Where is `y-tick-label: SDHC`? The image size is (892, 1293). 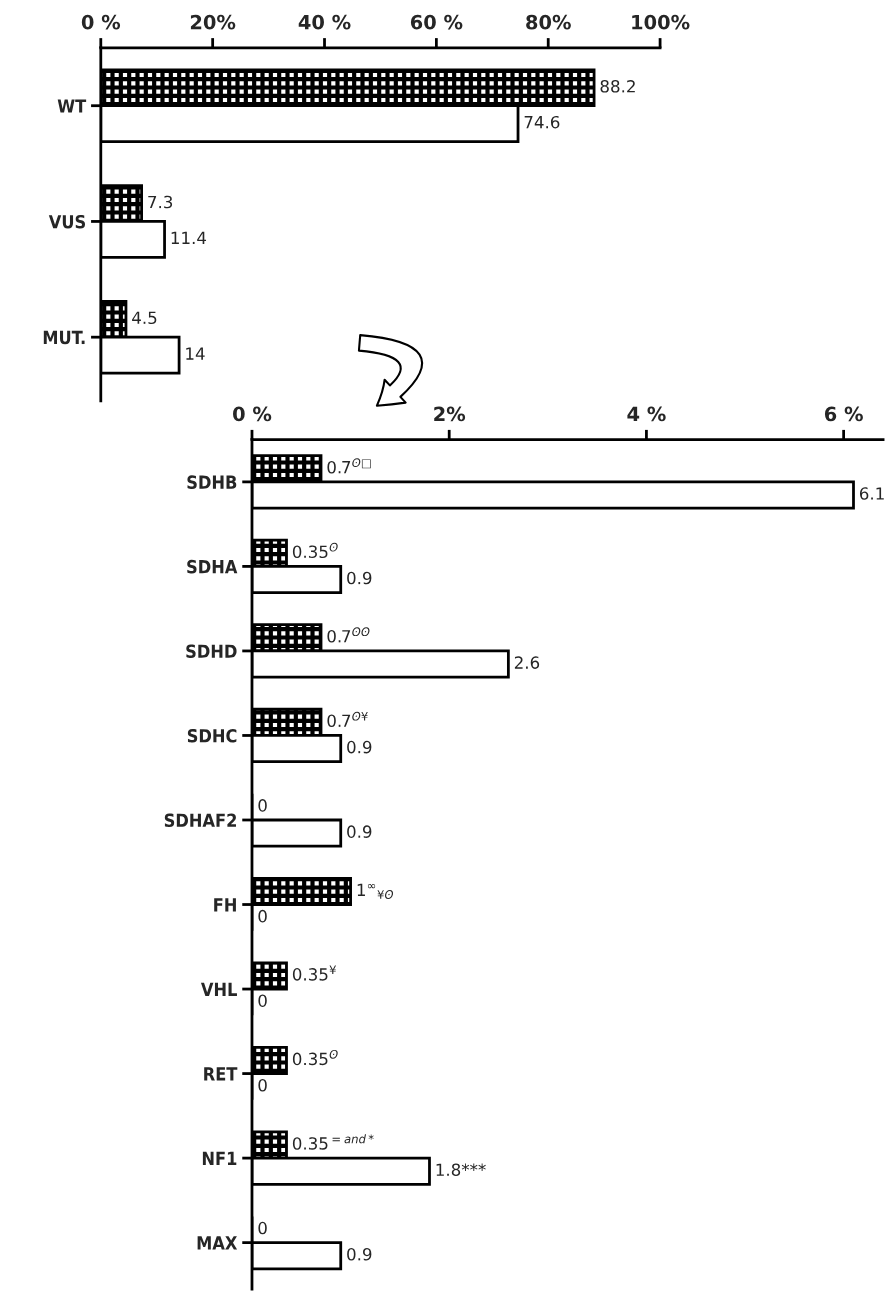
y-tick-label: SDHC is located at coordinates (212, 735).